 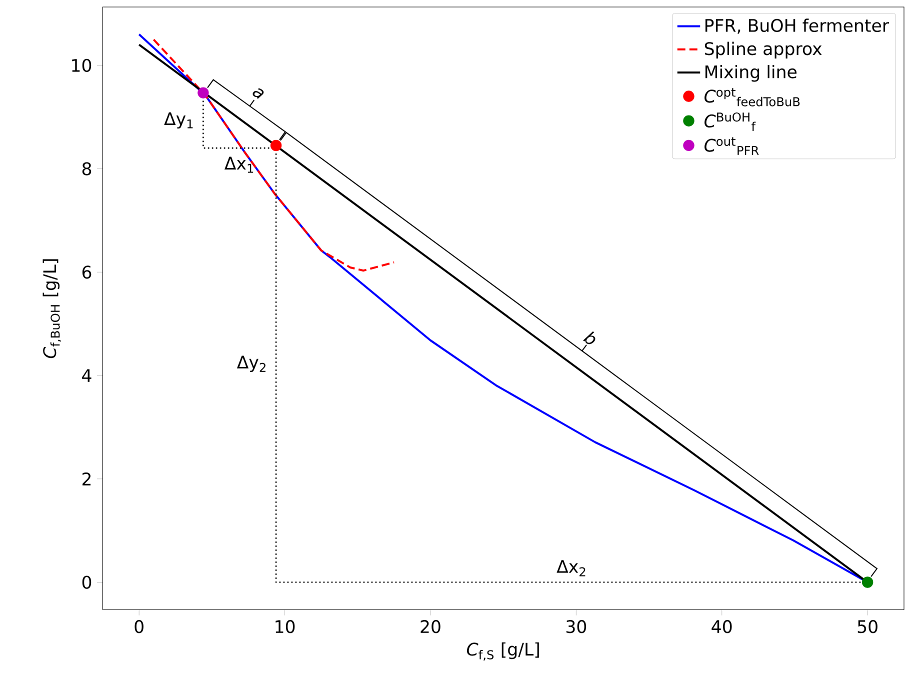 I want to click on legend-label: Mixing line, so click(x=751, y=73).